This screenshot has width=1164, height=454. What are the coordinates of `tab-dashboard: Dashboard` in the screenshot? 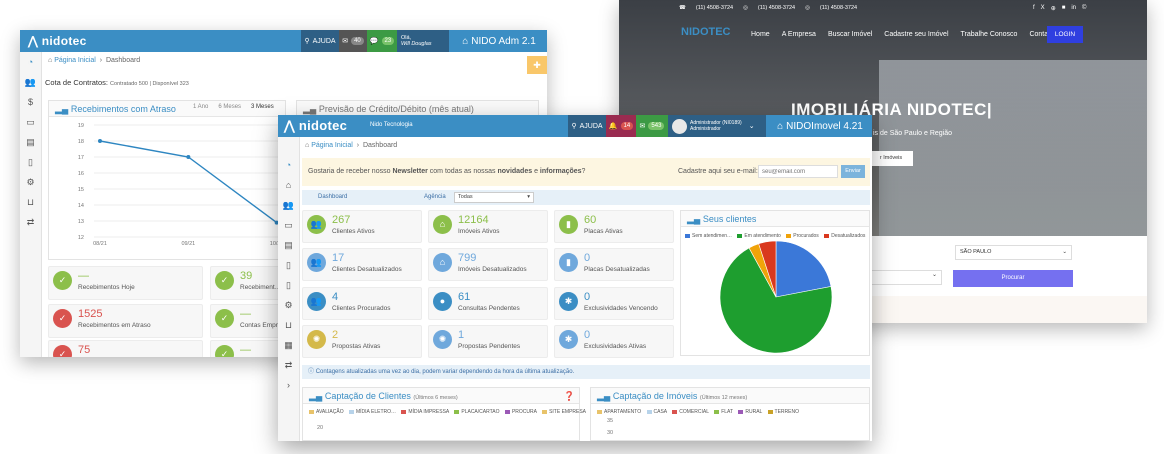 It's located at (333, 197).